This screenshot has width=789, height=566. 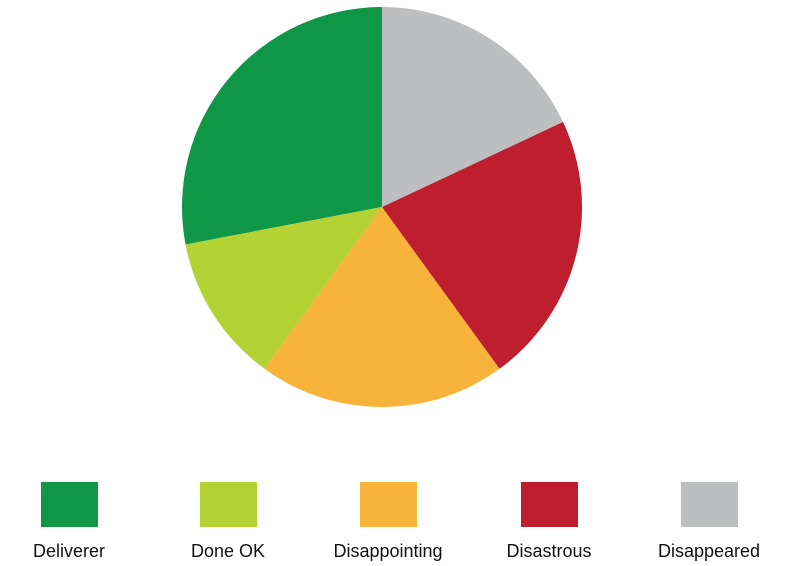 What do you see at coordinates (388, 551) in the screenshot?
I see `legend-label-disappointing: Disappointing` at bounding box center [388, 551].